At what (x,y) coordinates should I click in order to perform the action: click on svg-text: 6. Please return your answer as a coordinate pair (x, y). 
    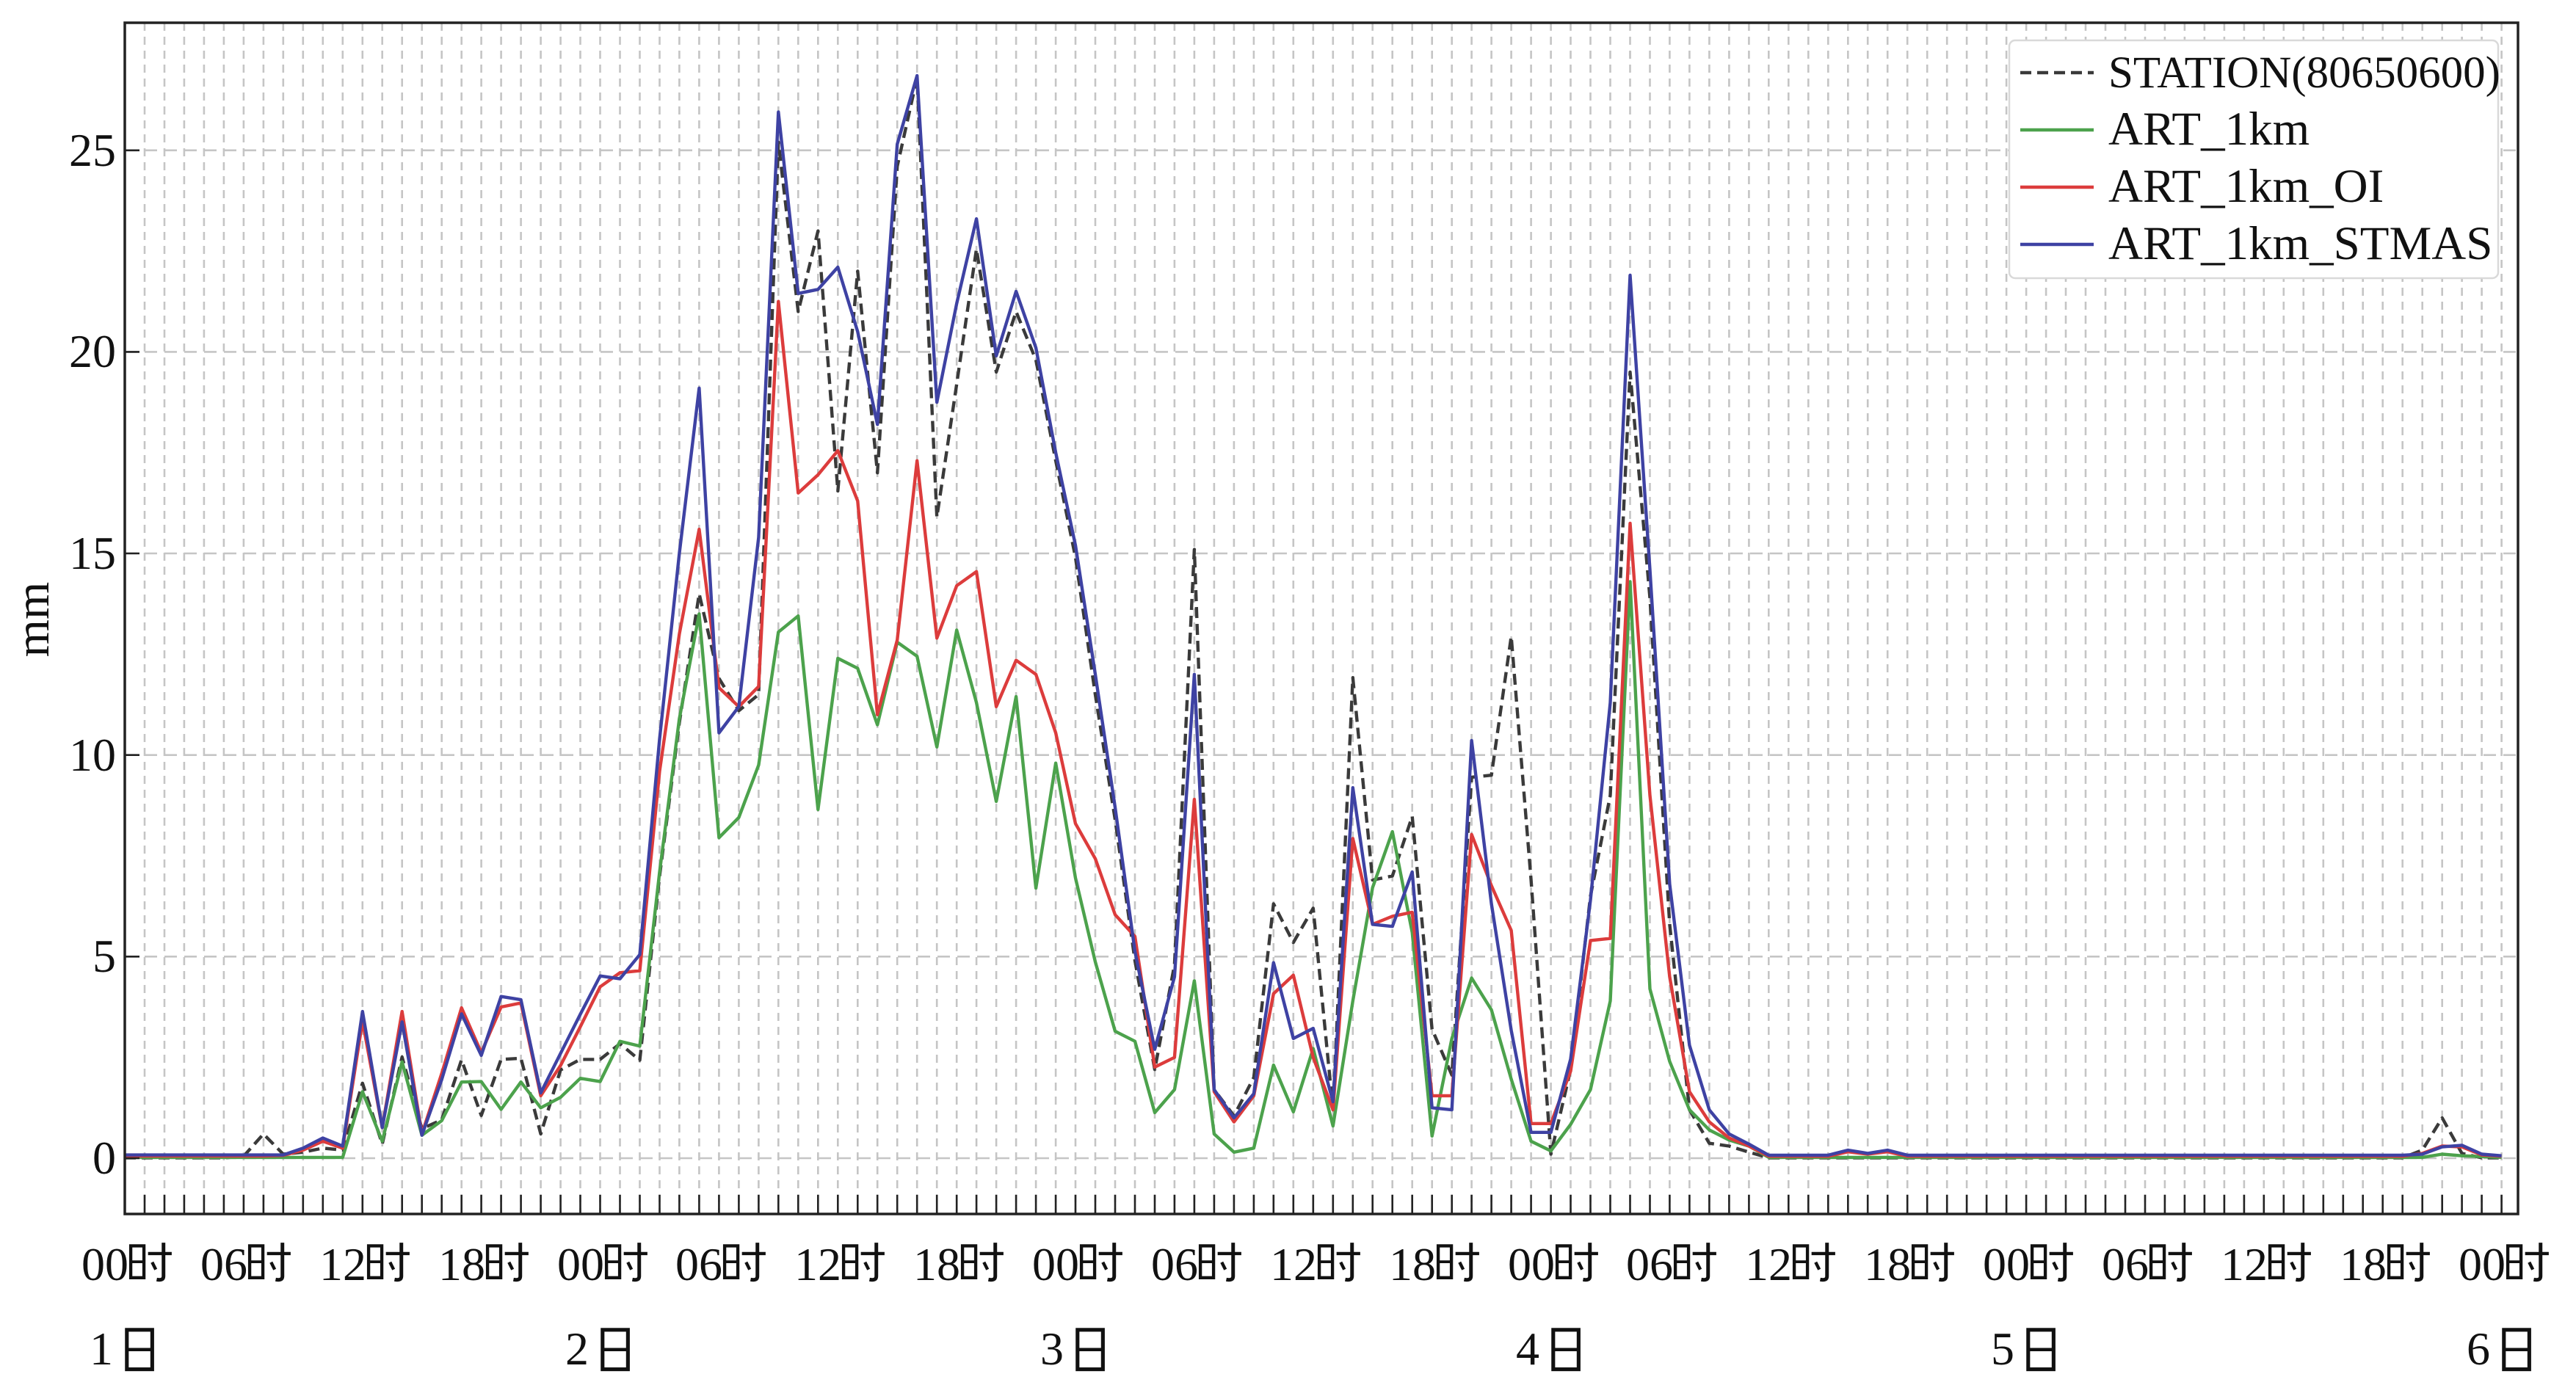
    Looking at the image, I should click on (2478, 1349).